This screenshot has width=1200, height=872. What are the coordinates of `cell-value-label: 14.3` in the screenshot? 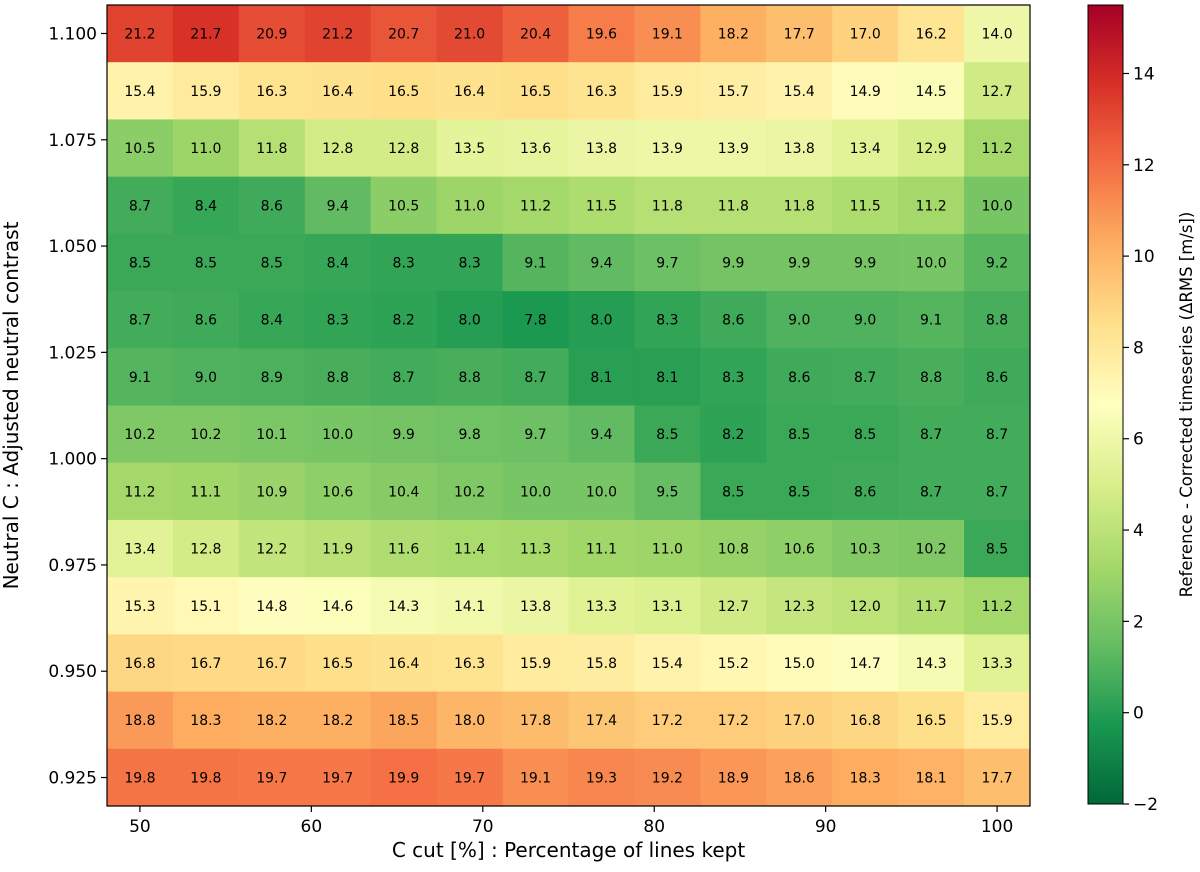 It's located at (403, 607).